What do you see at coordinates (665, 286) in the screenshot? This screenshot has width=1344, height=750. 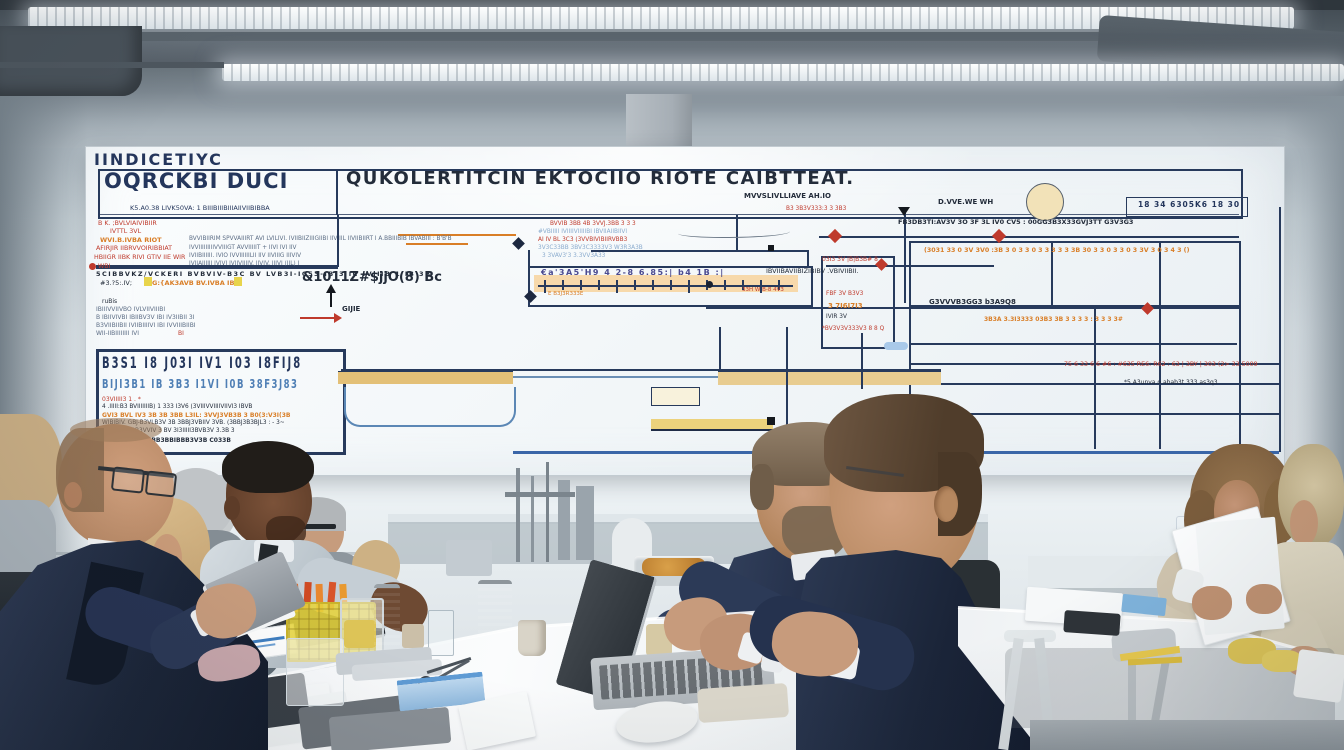 I see `timeline-axis` at bounding box center [665, 286].